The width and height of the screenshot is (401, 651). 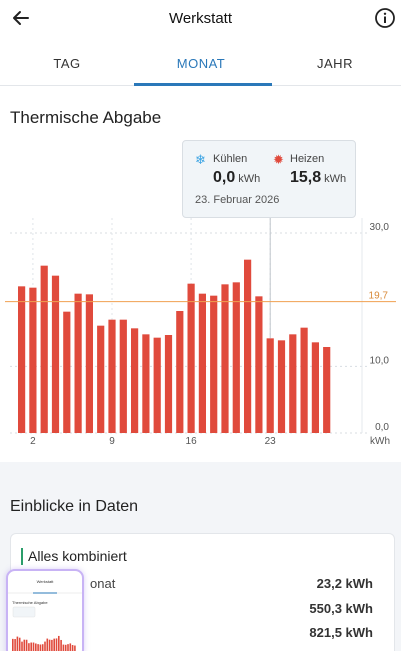 What do you see at coordinates (237, 200) in the screenshot?
I see `tooltip-date: 23. Februar 2026` at bounding box center [237, 200].